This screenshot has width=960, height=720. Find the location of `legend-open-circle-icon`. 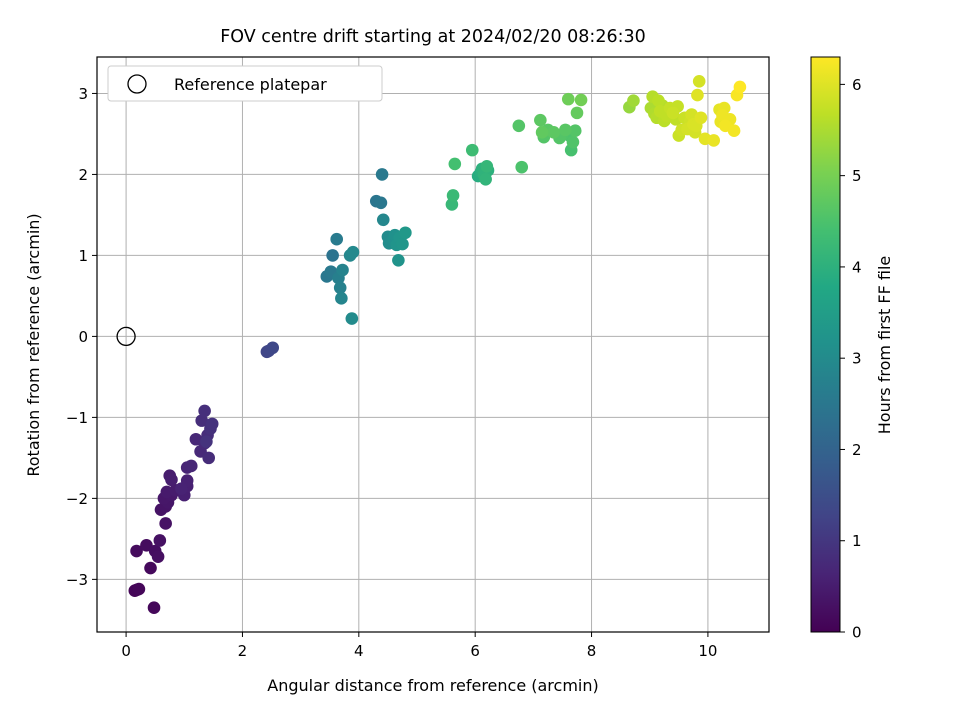

legend-open-circle-icon is located at coordinates (137, 84).